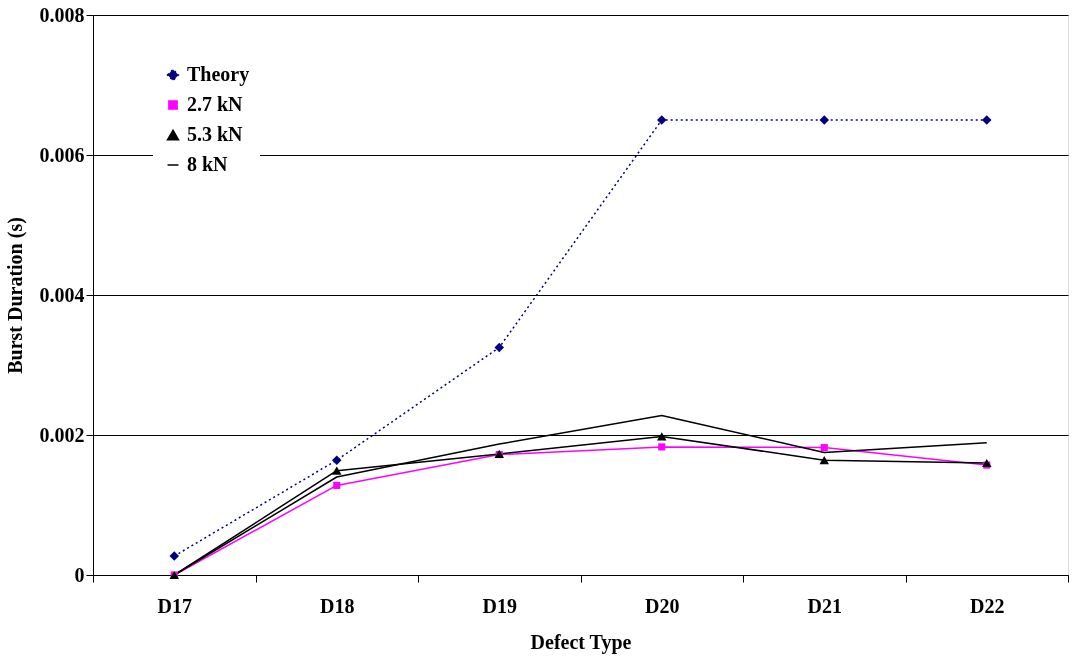  What do you see at coordinates (62, 294) in the screenshot?
I see `y-tick-label: 0.004` at bounding box center [62, 294].